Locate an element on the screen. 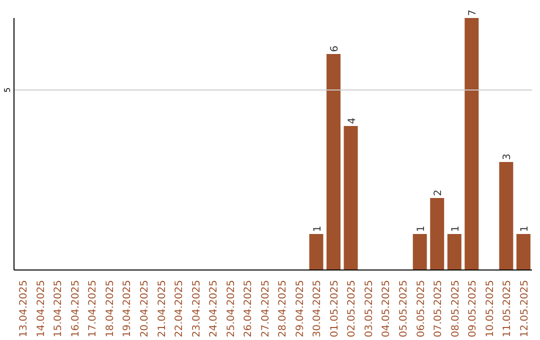 The image size is (540, 340). x-tick-label: 09.05.2025 is located at coordinates (473, 309).